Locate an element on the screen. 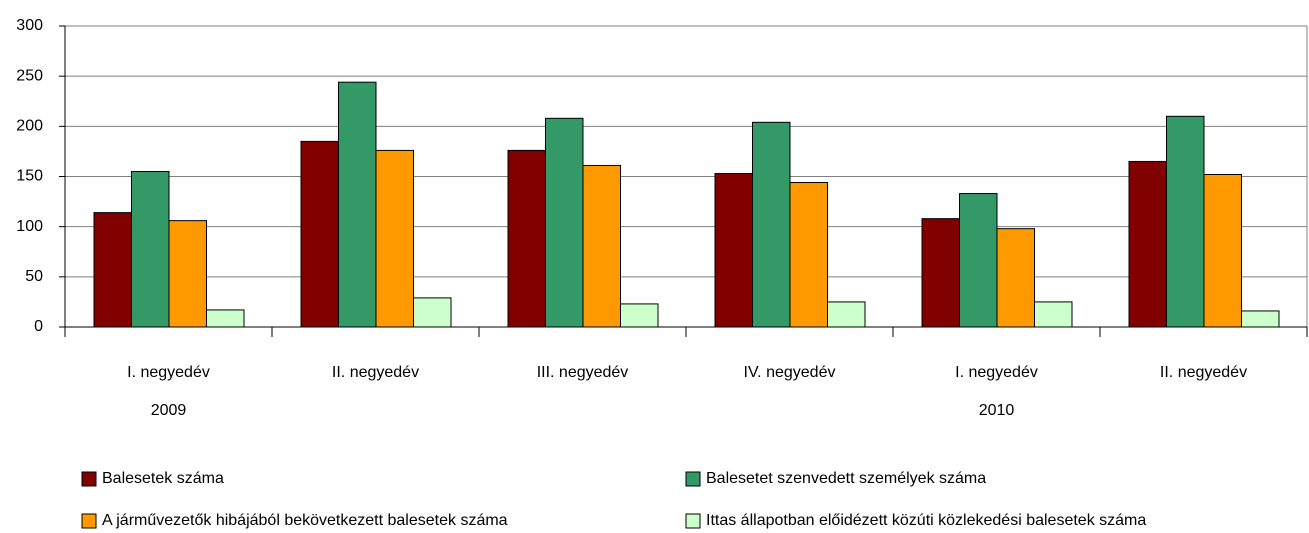 This screenshot has height=533, width=1309. y-tick-label: 0 is located at coordinates (38, 326).